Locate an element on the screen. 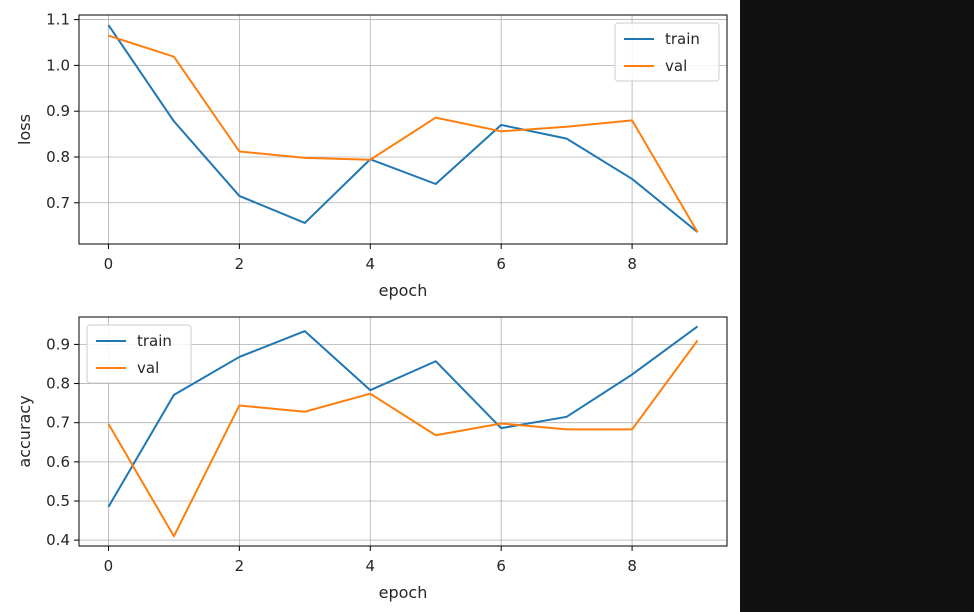  y-tick-label: 1.0 is located at coordinates (58, 65).